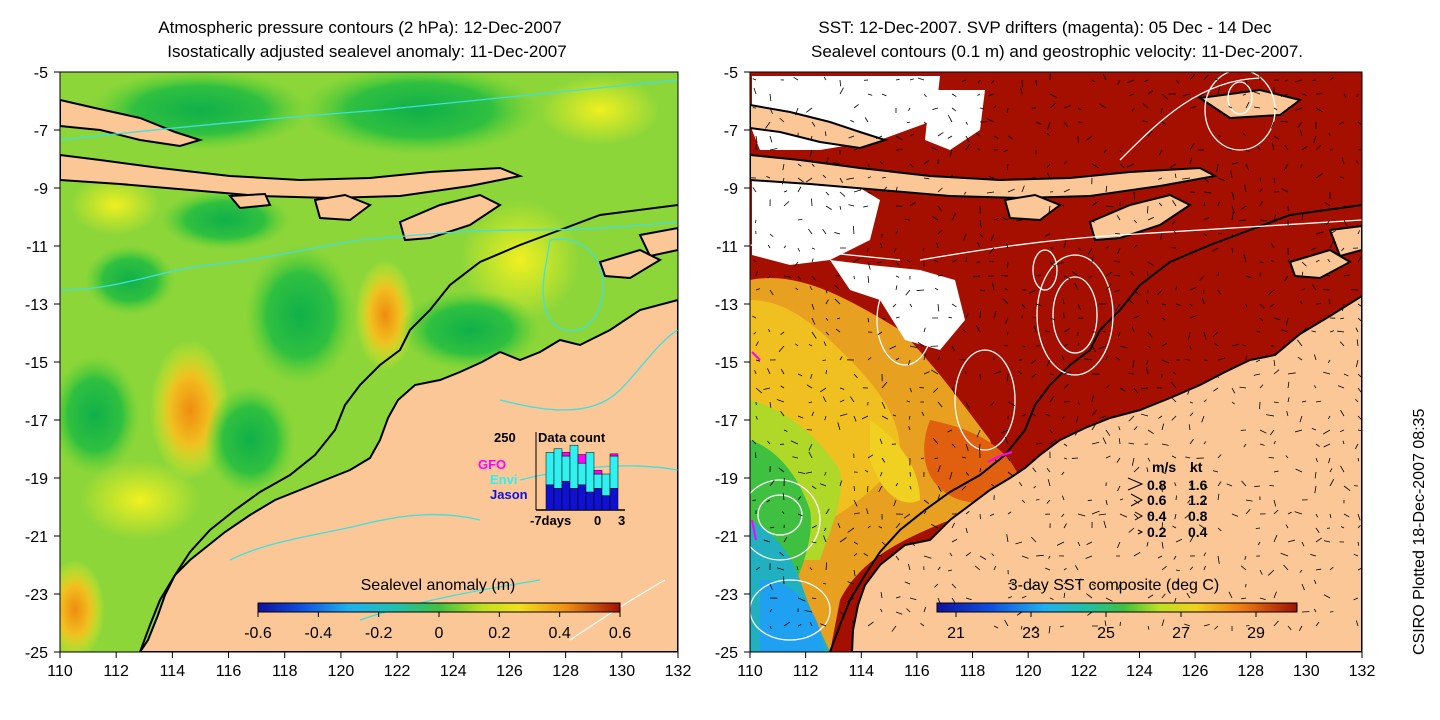 This screenshot has width=1440, height=720. Describe the element at coordinates (173, 671) in the screenshot. I see `left-x-tick-label: 114` at that location.